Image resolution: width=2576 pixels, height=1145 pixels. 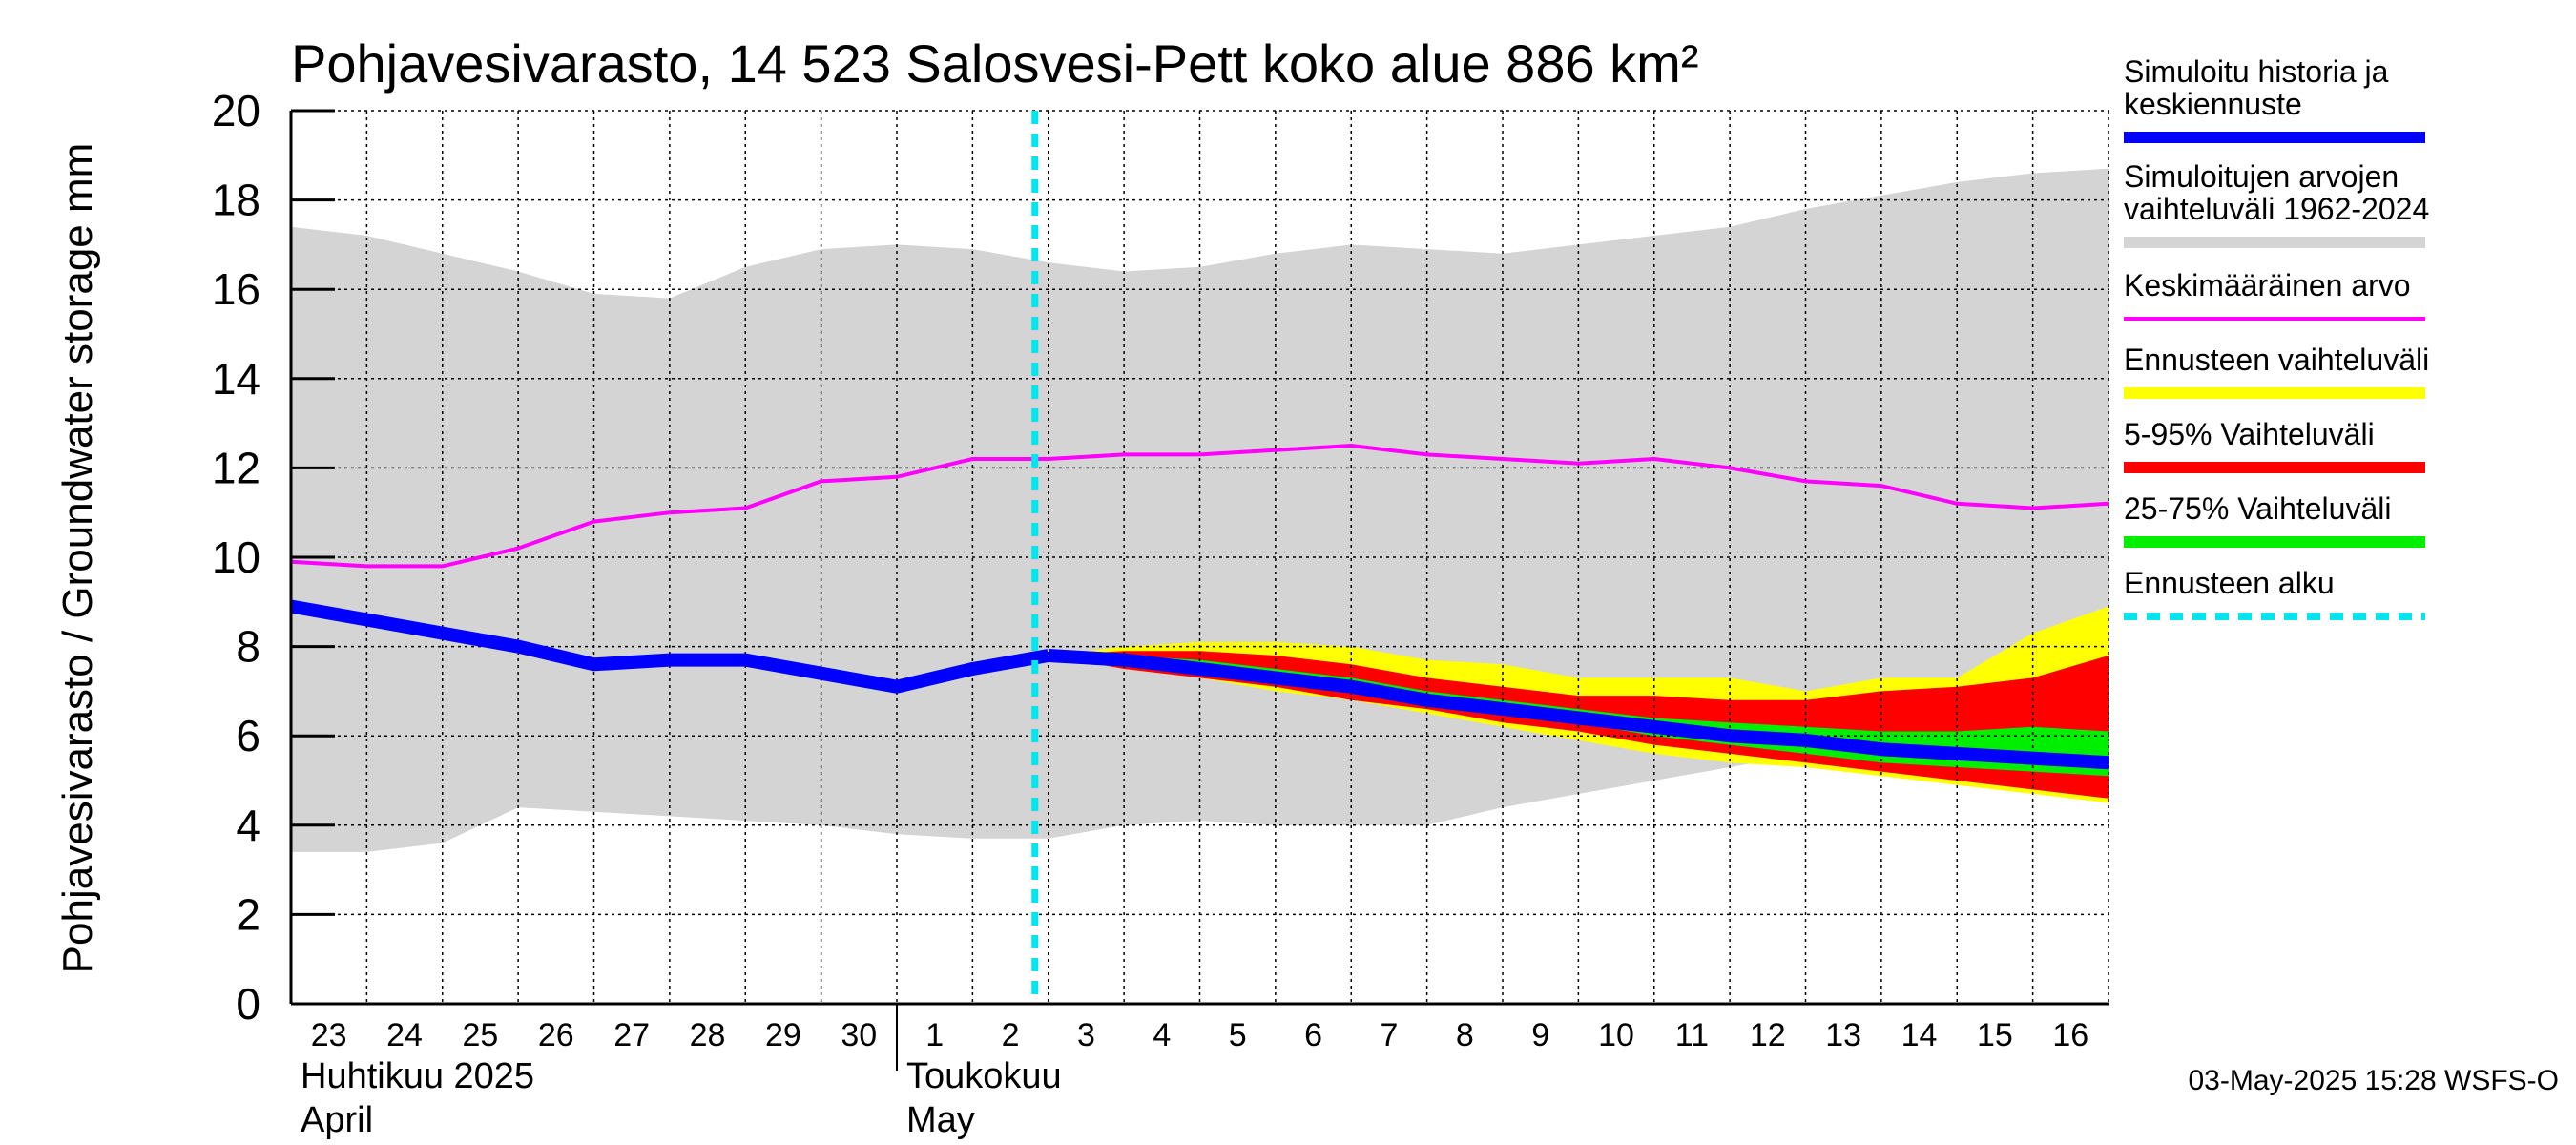 What do you see at coordinates (2261, 177) in the screenshot?
I see `legend-label: Simuloitujen arvojen` at bounding box center [2261, 177].